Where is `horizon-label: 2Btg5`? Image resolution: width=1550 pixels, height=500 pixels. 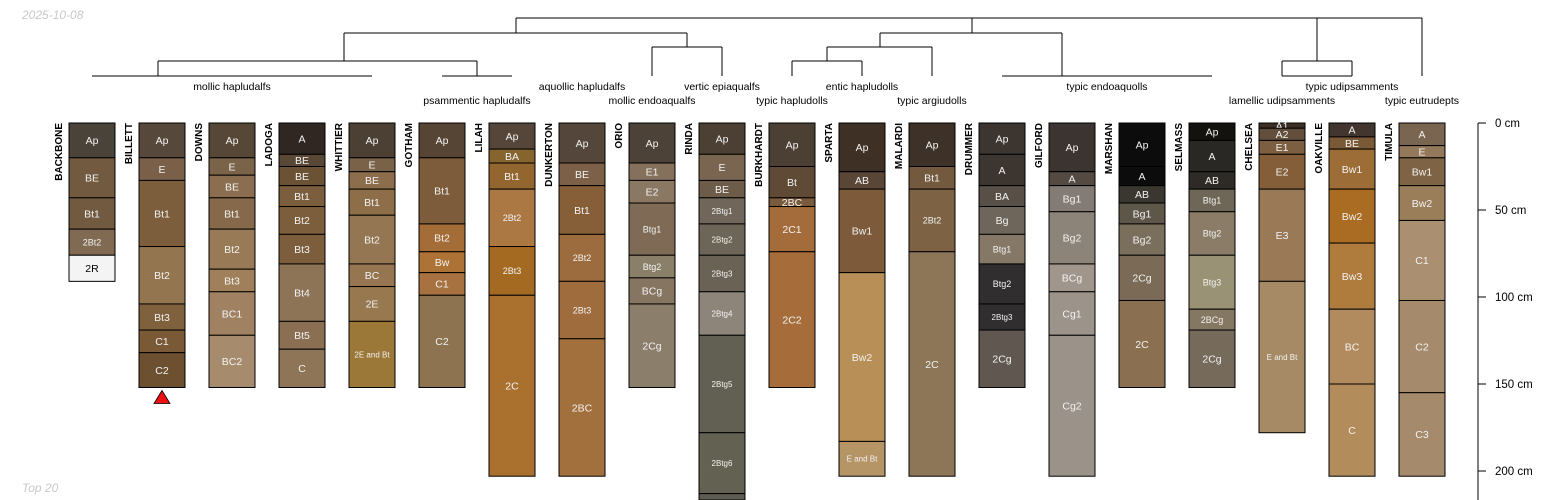 horizon-label: 2Btg5 is located at coordinates (722, 384).